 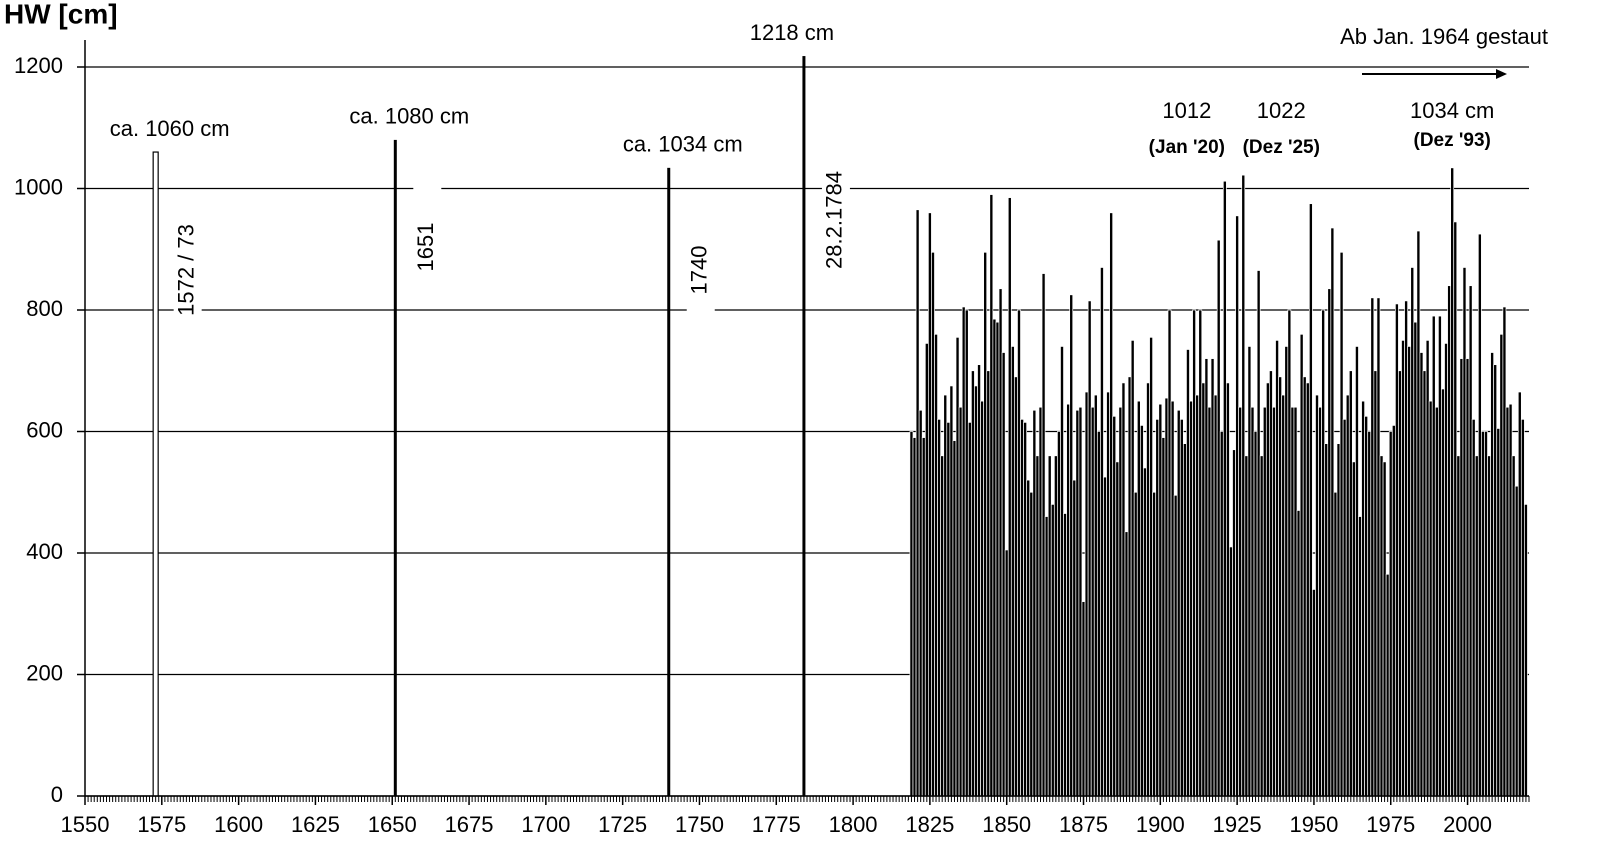 I want to click on event-date-bg, so click(x=427, y=247).